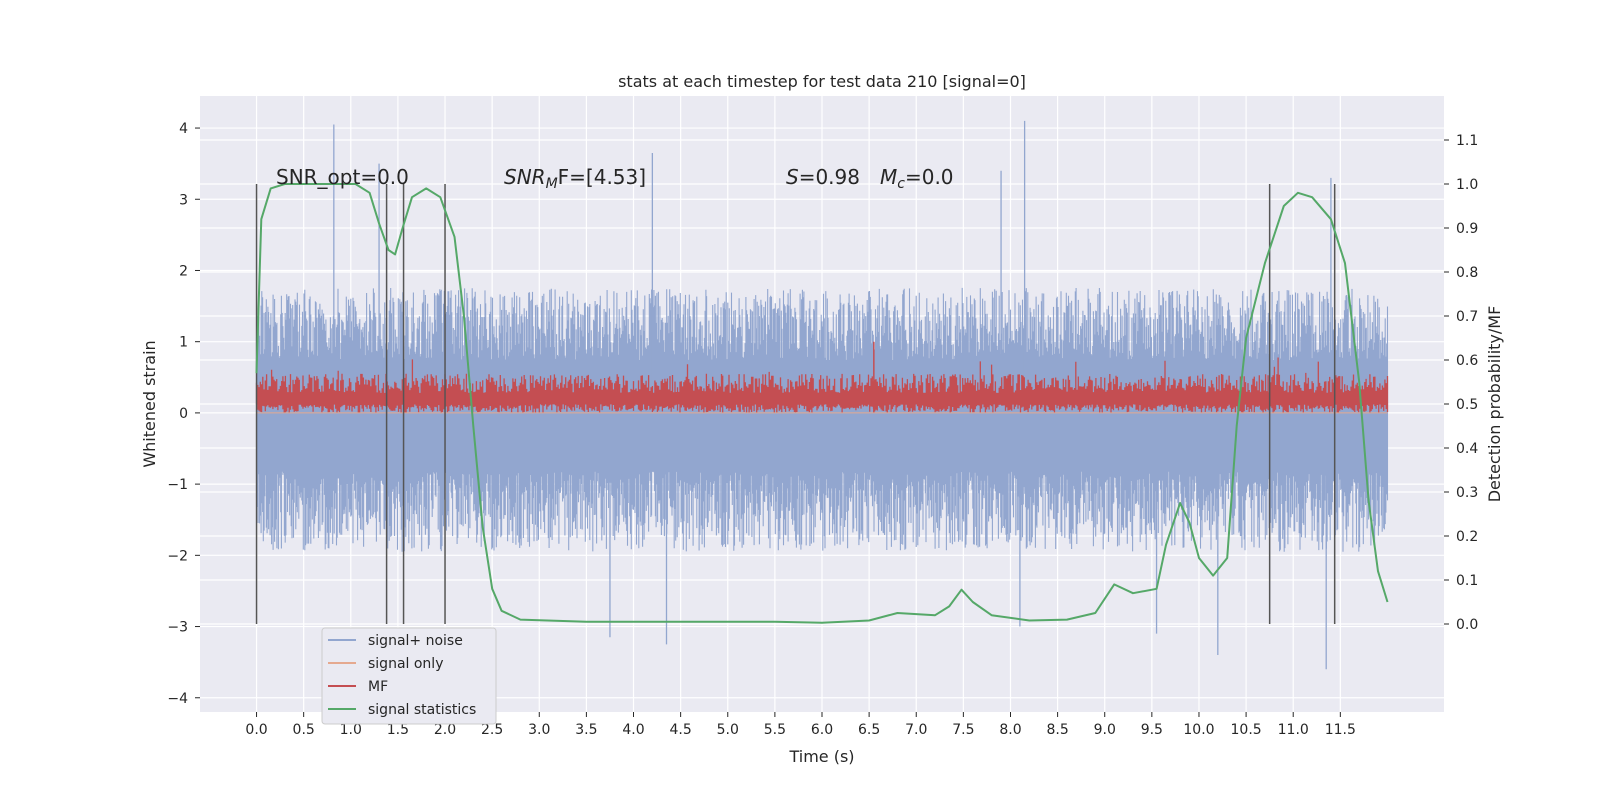 Image resolution: width=1600 pixels, height=800 pixels. What do you see at coordinates (422, 710) in the screenshot?
I see `legend-label-signal-statistics: signal statistics` at bounding box center [422, 710].